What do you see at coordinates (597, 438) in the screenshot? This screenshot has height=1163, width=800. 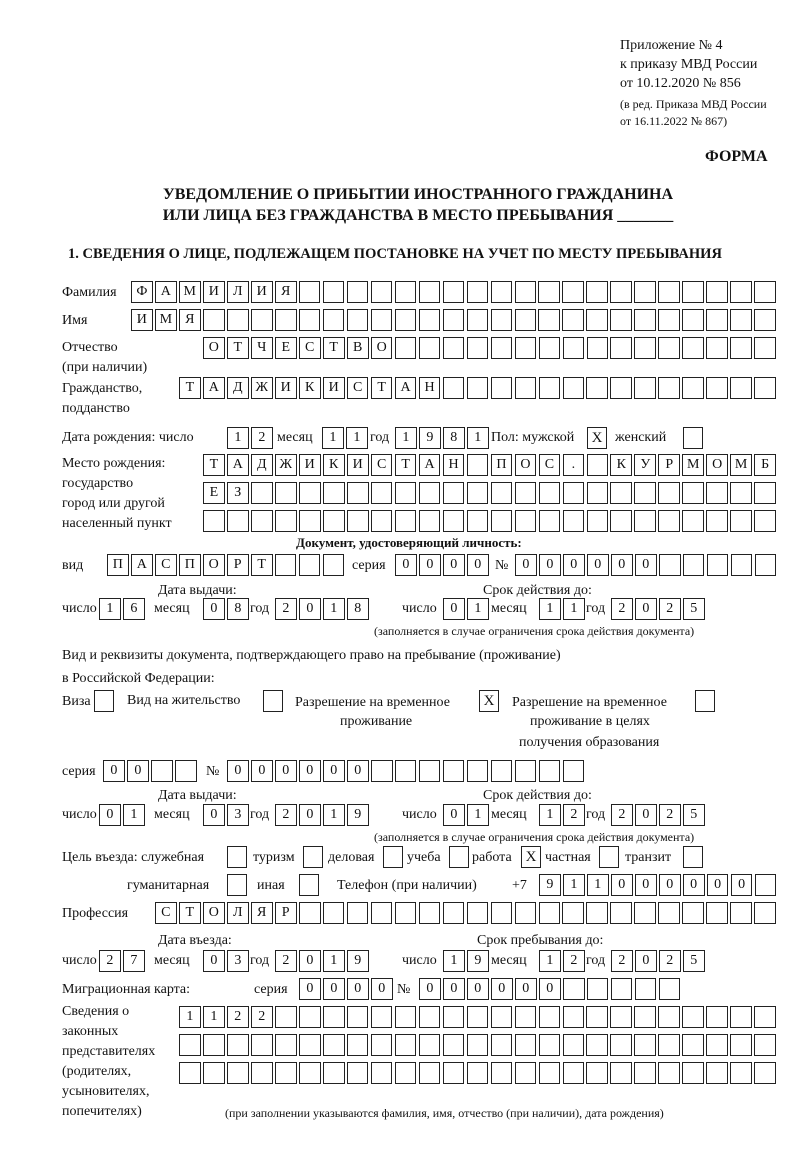 I see `sex-male-checkbox: X` at bounding box center [597, 438].